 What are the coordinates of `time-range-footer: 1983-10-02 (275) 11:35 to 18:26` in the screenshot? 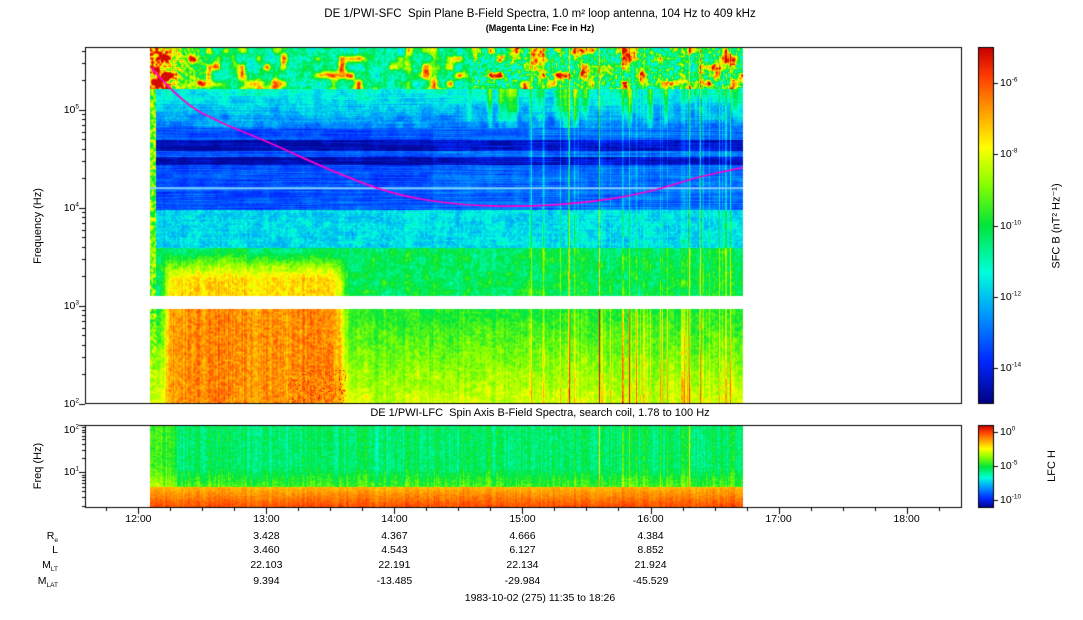 It's located at (540, 598).